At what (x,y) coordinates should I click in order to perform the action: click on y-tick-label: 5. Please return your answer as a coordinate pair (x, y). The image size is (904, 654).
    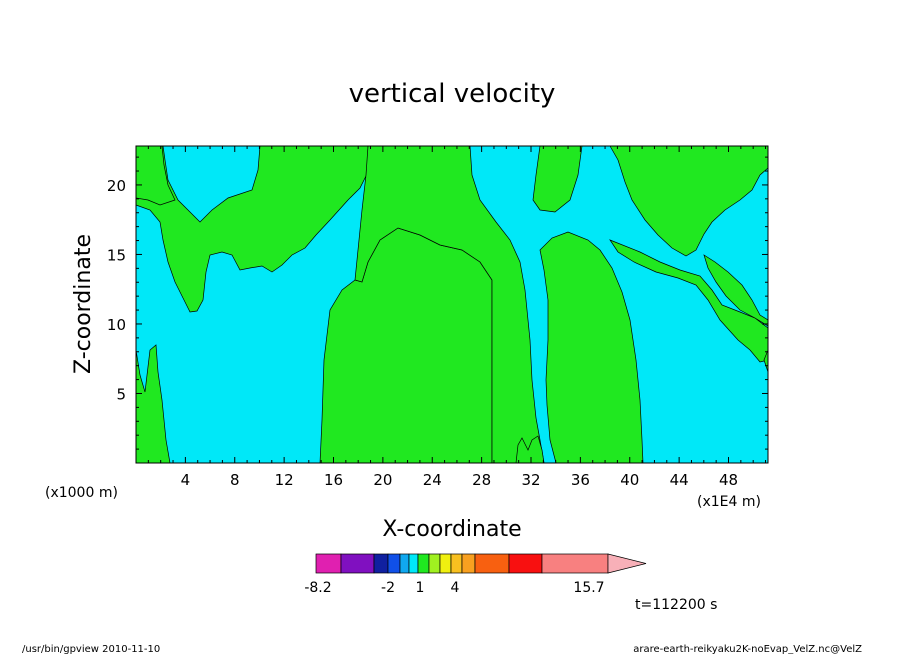
    Looking at the image, I should click on (121, 394).